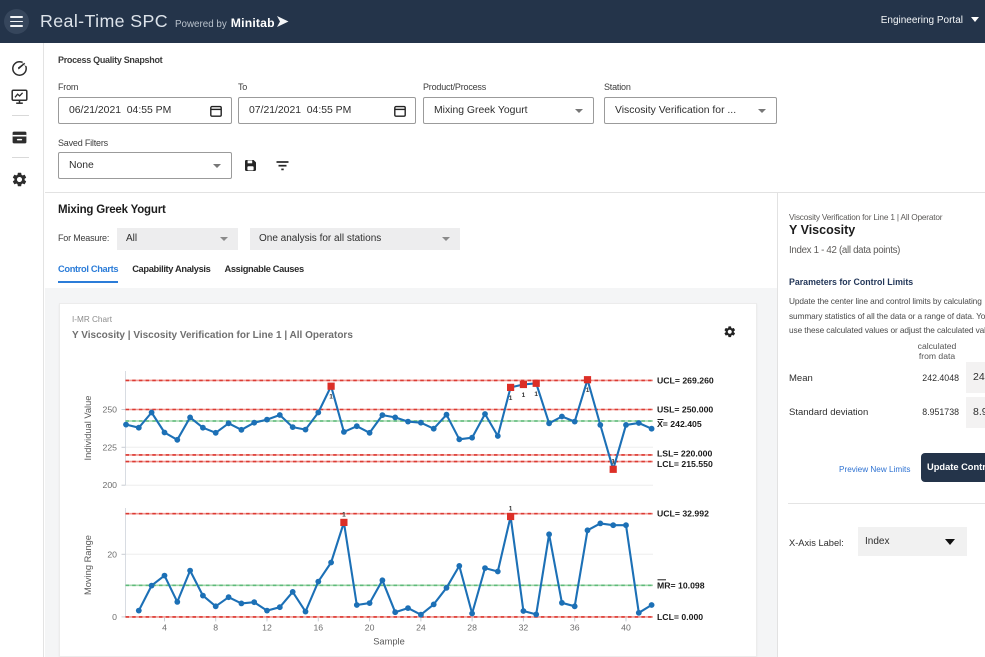 This screenshot has height=657, width=985. Describe the element at coordinates (267, 627) in the screenshot. I see `svg-text: 12` at that location.